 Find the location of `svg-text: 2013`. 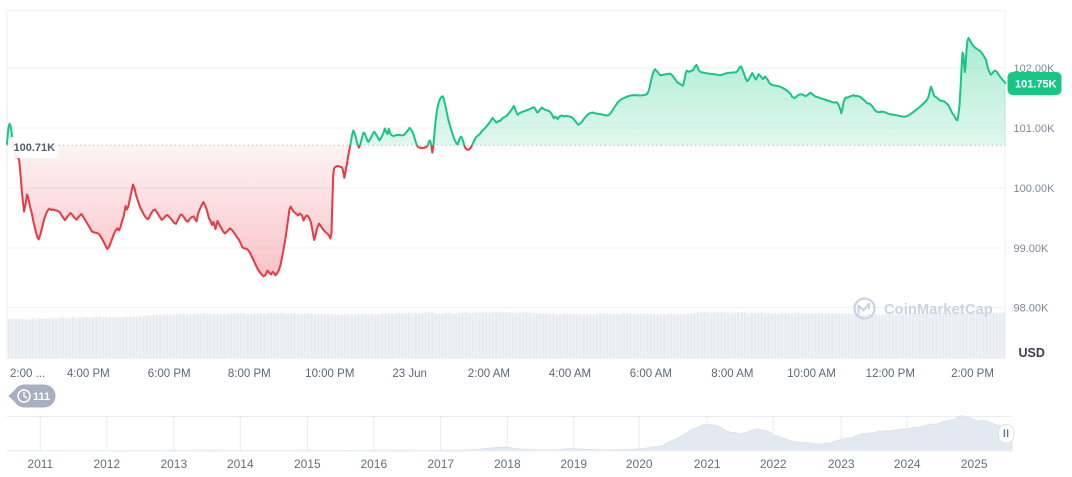

svg-text: 2013 is located at coordinates (173, 464).